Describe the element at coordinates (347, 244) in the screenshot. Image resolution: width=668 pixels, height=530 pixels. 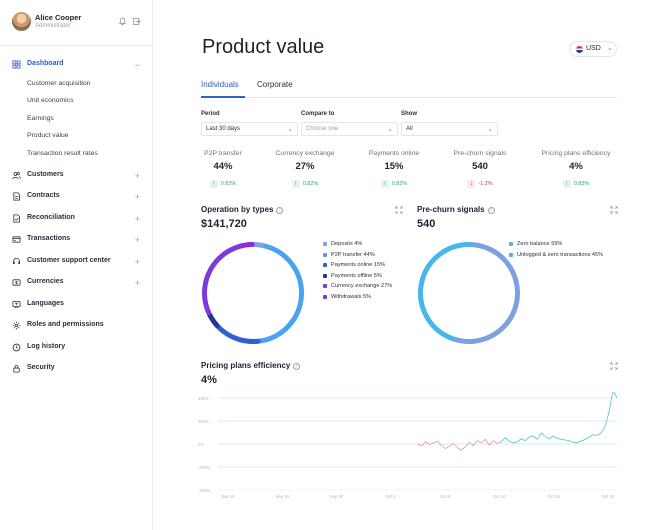
I see `legend-label: Deposits 4%` at that location.